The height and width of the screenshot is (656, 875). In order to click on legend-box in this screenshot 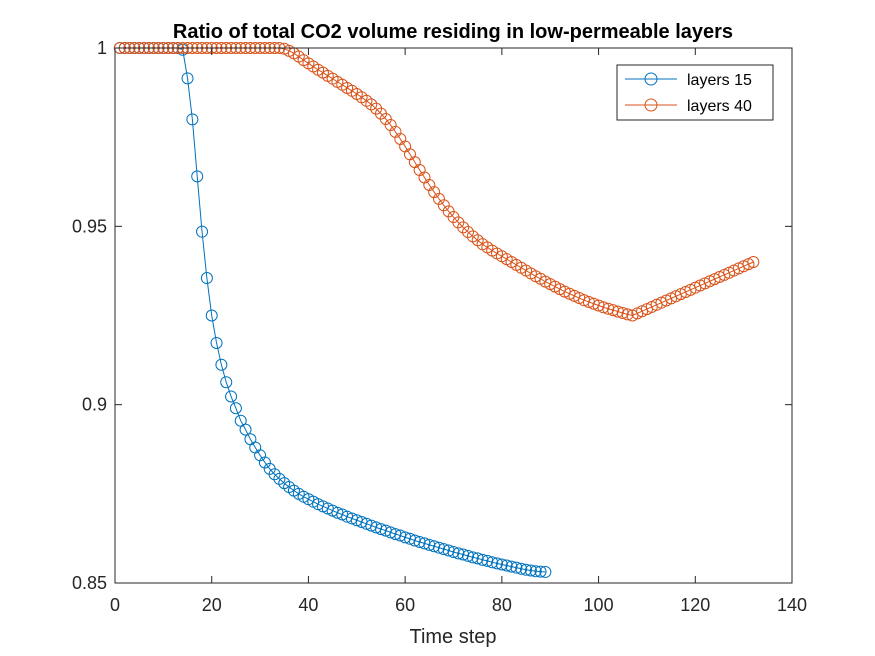, I will do `click(695, 92)`.